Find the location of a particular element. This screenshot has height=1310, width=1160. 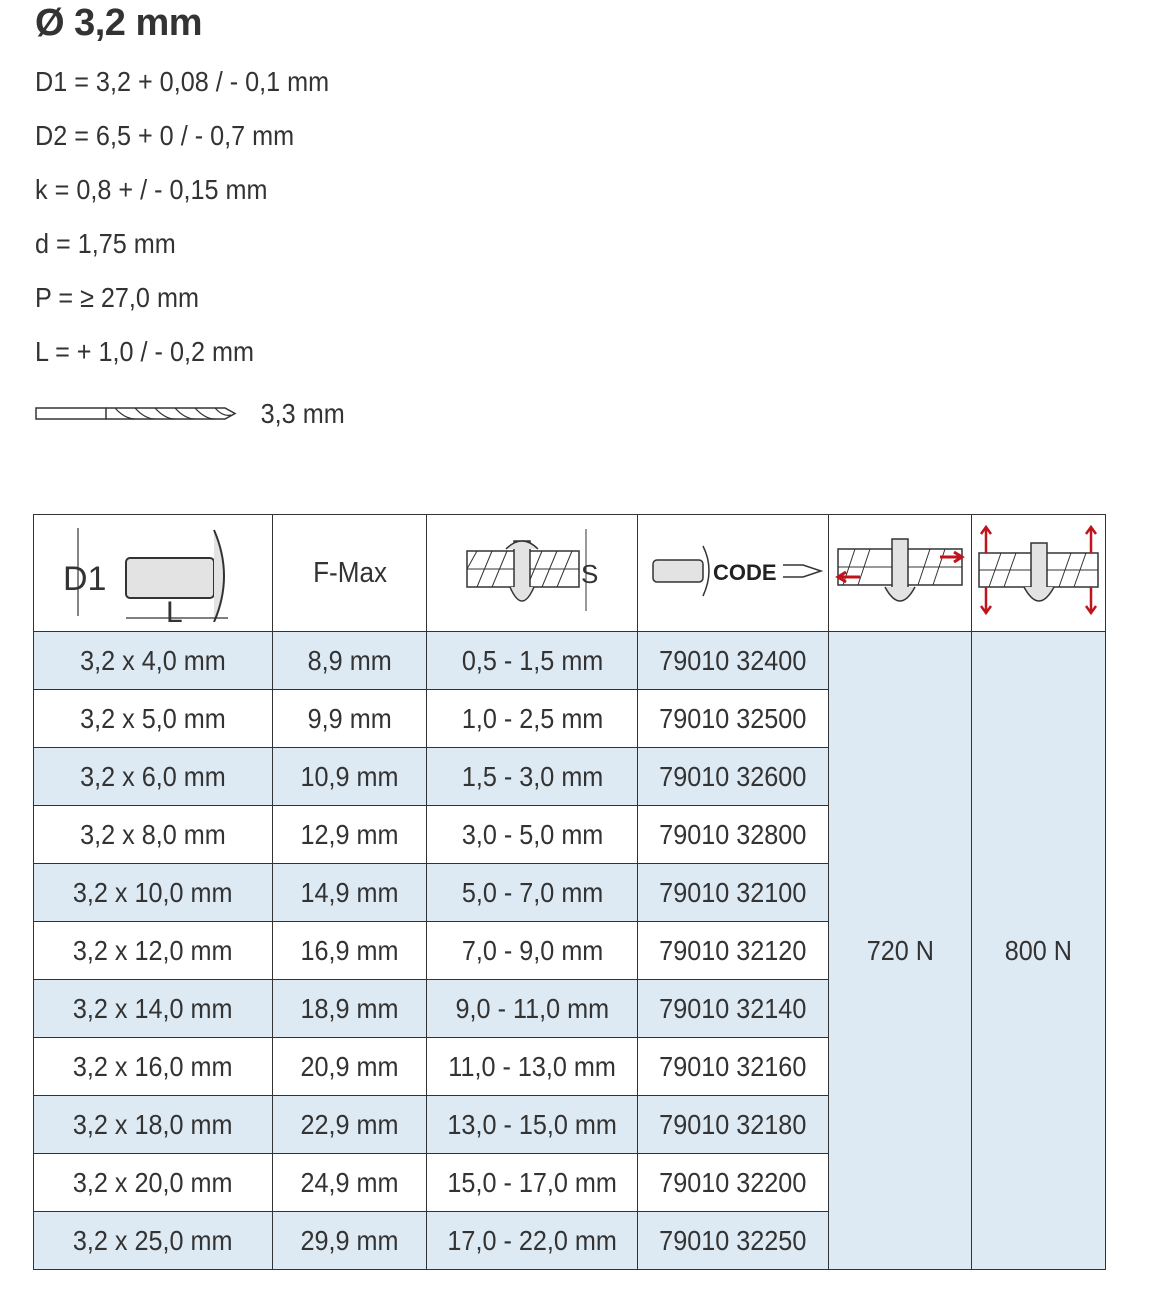

cell-size: 3,2 x 5,0 mm is located at coordinates (153, 718).